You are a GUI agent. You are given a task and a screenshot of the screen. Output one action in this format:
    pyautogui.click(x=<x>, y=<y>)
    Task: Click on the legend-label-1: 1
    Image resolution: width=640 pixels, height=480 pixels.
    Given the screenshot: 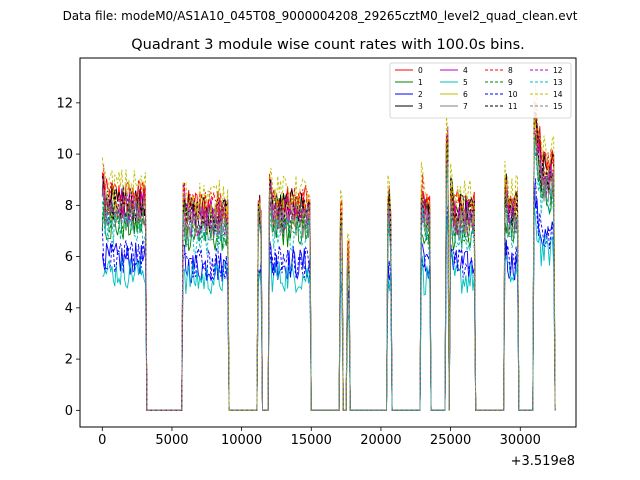 What is the action you would take?
    pyautogui.click(x=420, y=82)
    